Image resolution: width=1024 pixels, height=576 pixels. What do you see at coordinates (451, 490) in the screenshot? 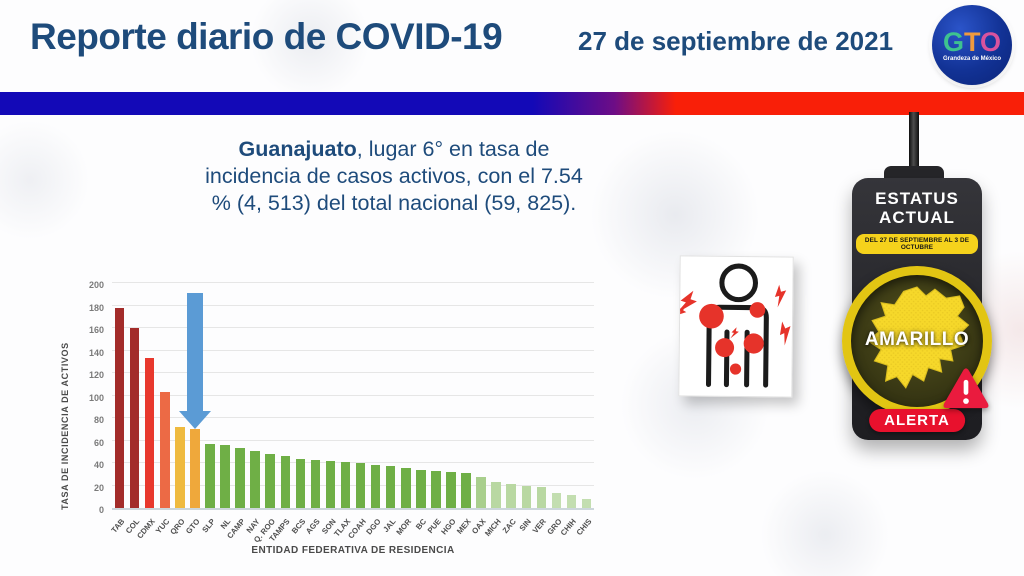
I see `bar-HGO` at bounding box center [451, 490].